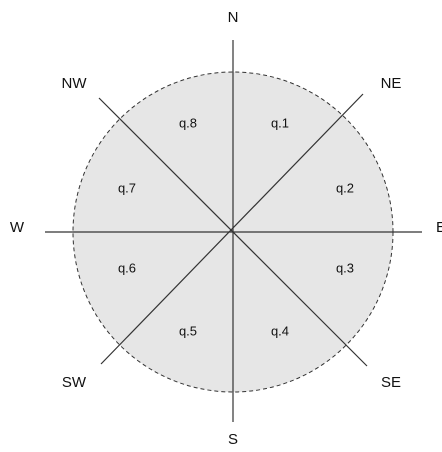  What do you see at coordinates (74, 382) in the screenshot?
I see `direction-label: SW` at bounding box center [74, 382].